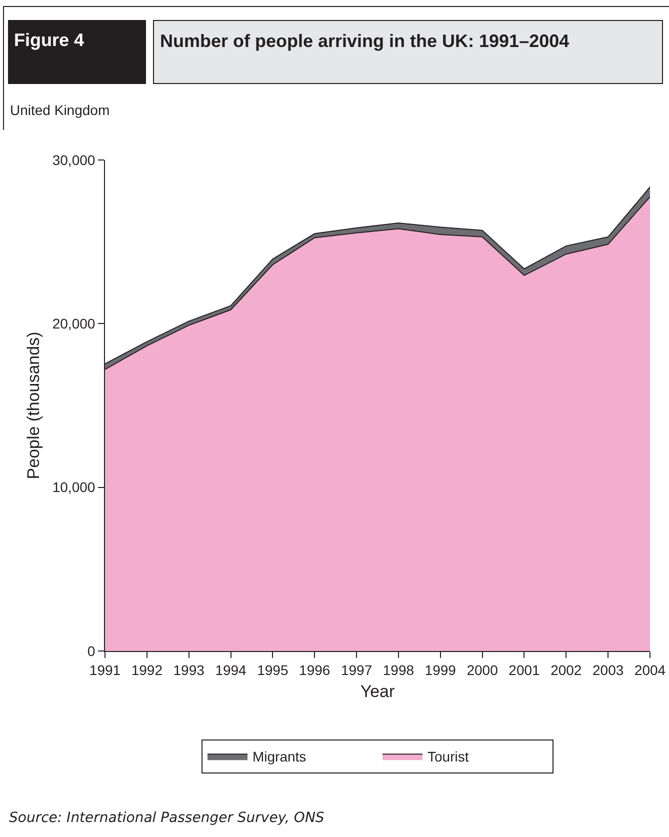  What do you see at coordinates (608, 670) in the screenshot?
I see `x-tick-label: 2003` at bounding box center [608, 670].